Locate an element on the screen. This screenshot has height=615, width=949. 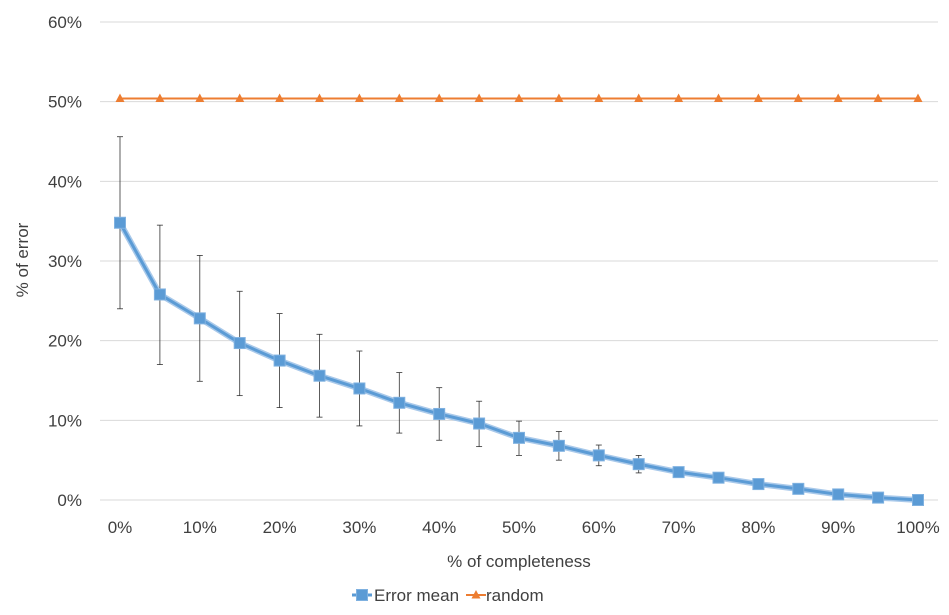
y-tick-label: 60% is located at coordinates (65, 22).